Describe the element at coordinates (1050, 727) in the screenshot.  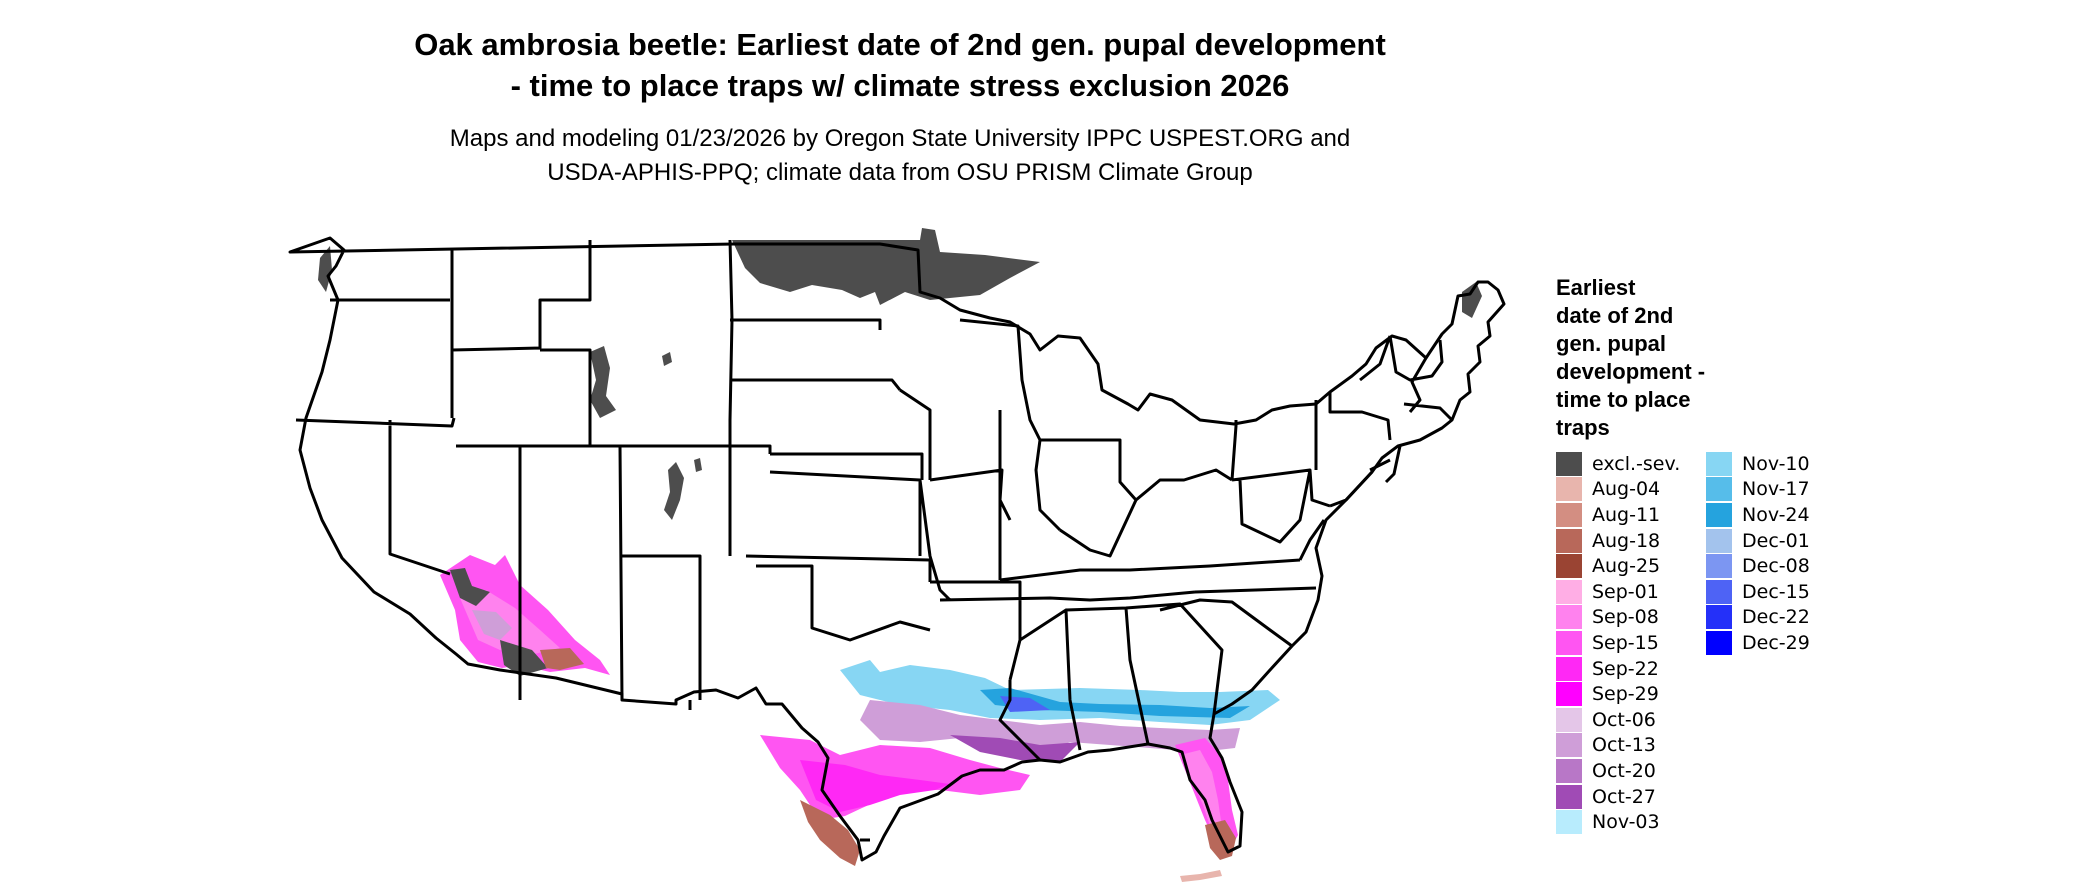
I see `fill-region-gulf-purple-band` at that location.